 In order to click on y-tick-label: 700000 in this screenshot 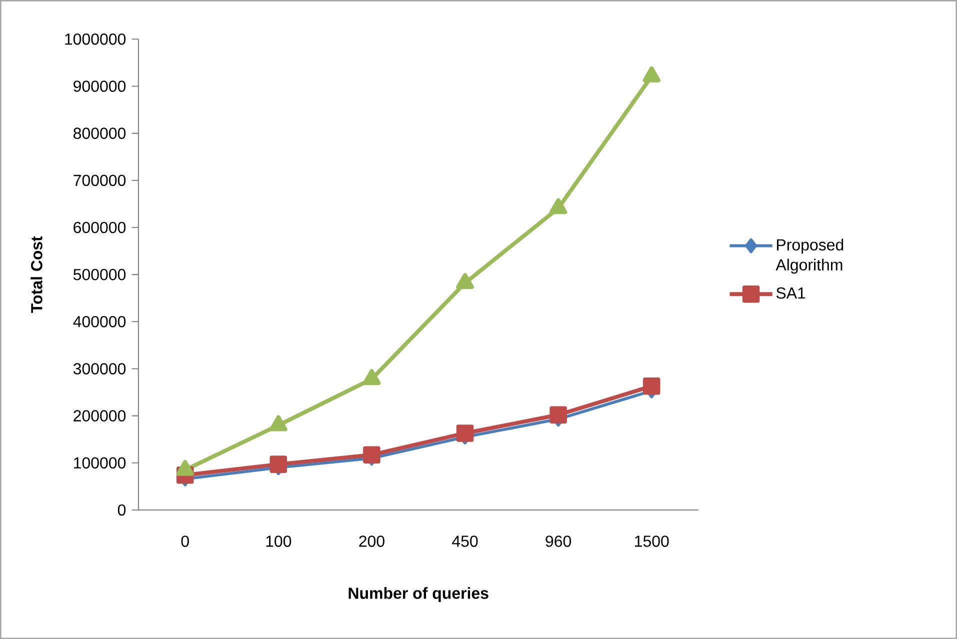, I will do `click(100, 180)`.